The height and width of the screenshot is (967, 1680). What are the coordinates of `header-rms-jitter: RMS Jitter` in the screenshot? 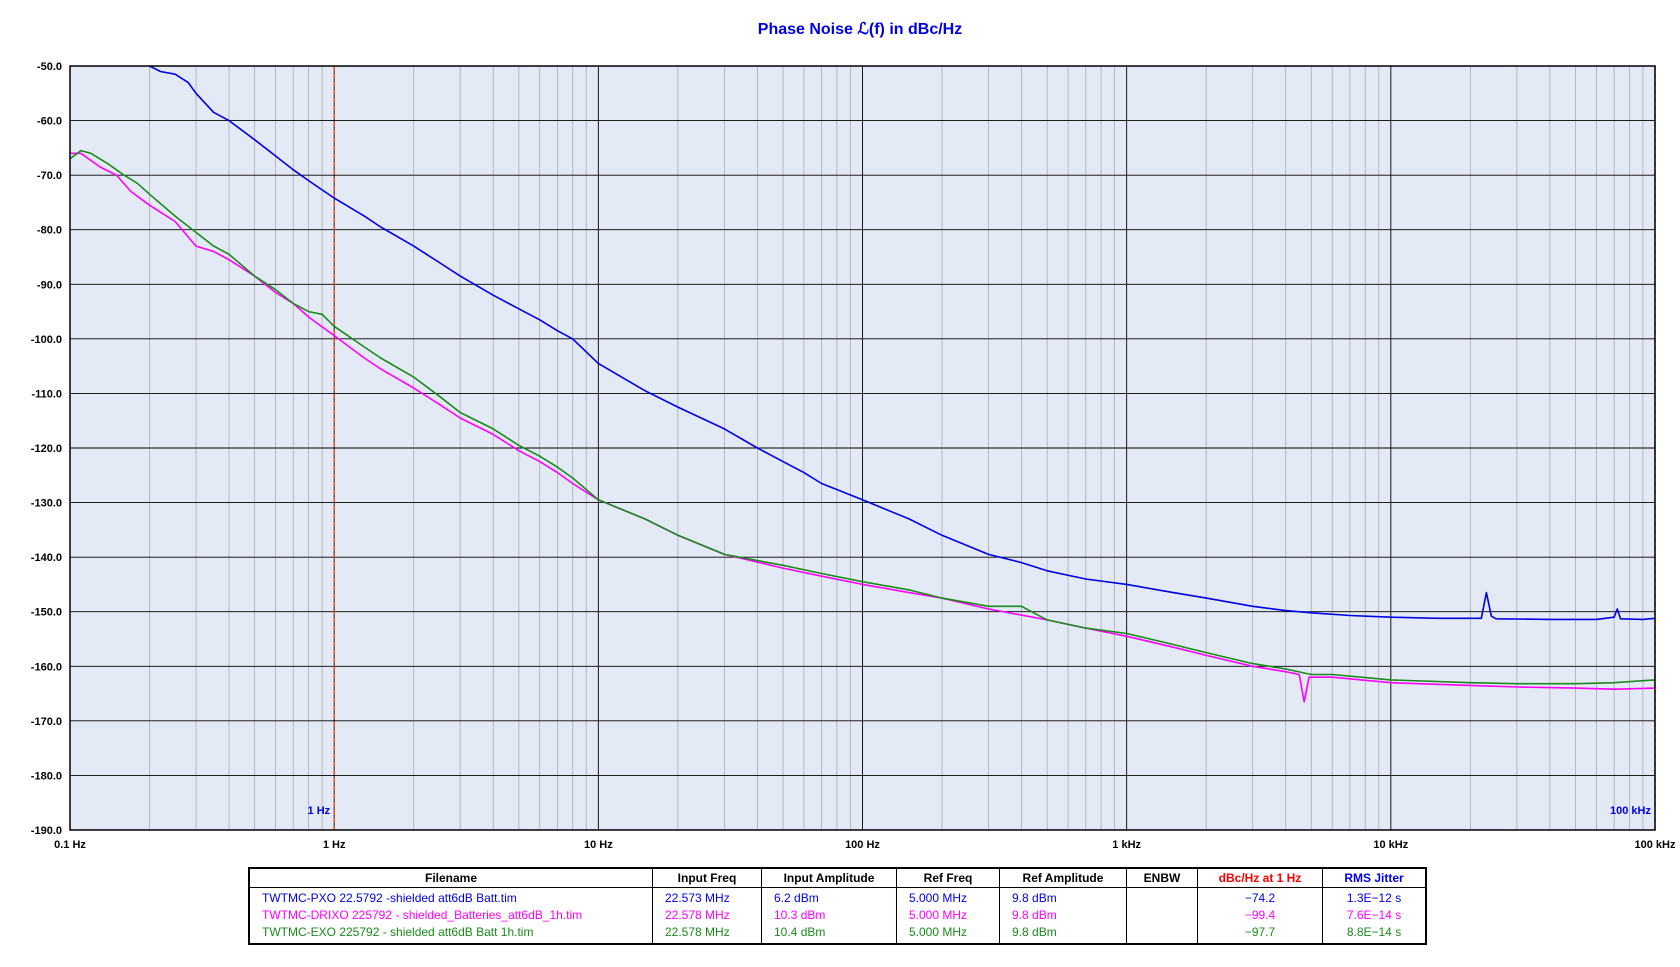 It's located at (1374, 877).